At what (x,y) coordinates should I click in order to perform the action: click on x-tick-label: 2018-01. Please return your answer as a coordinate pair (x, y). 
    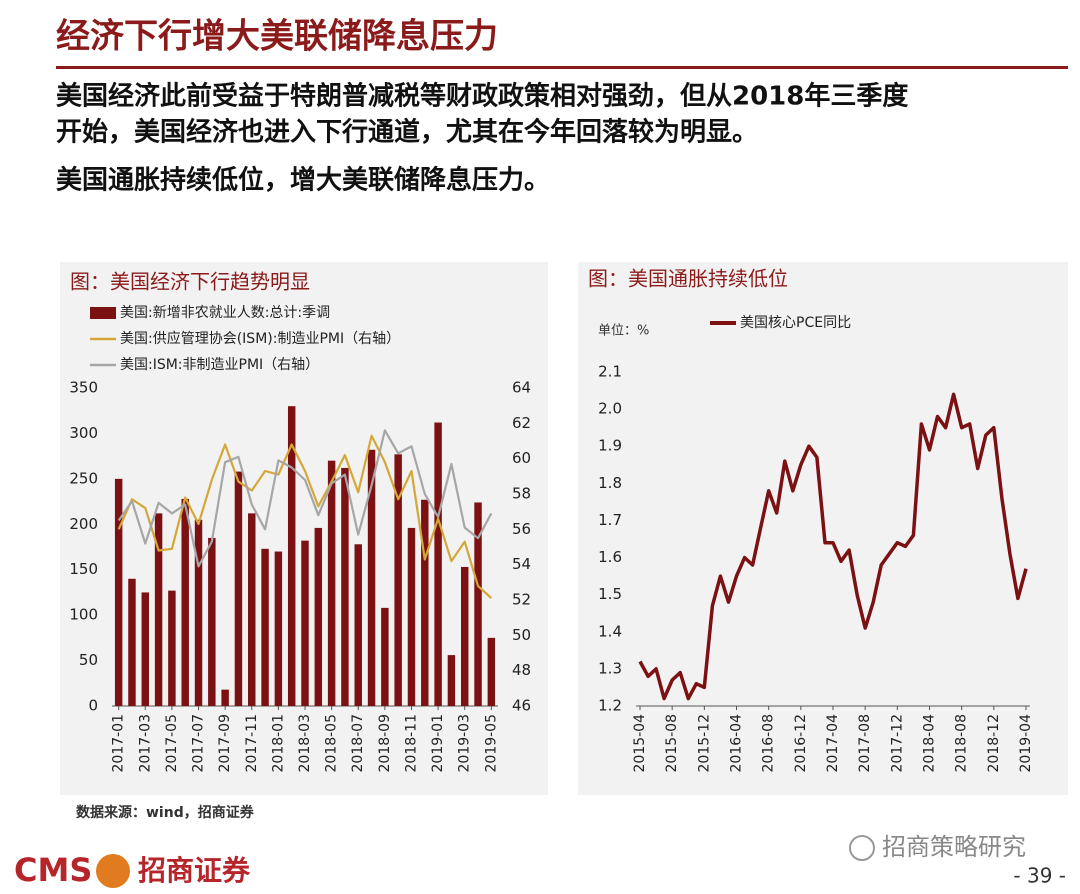
    Looking at the image, I should click on (278, 743).